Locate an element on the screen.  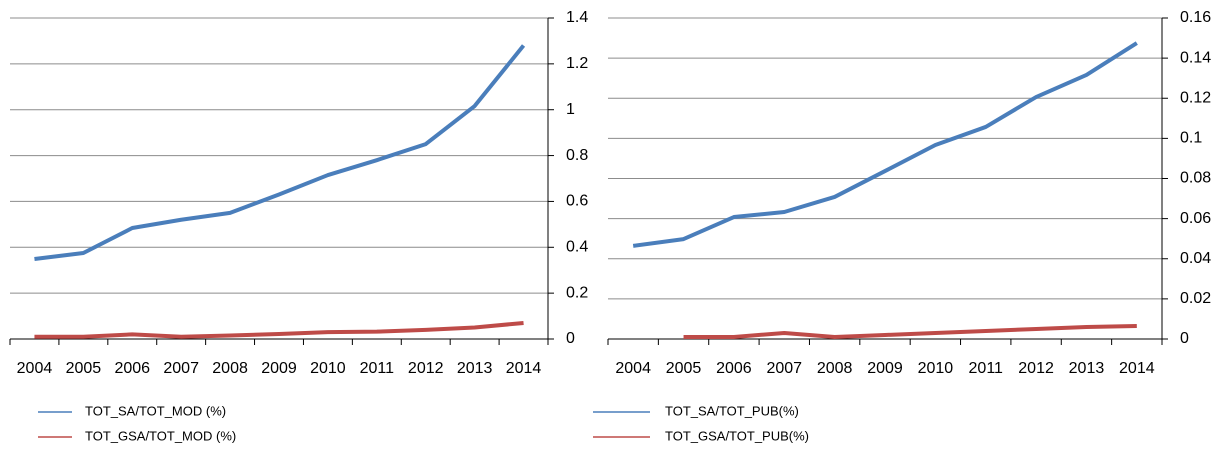
legend-label: TOT_SA/TOT_PUB(%) is located at coordinates (732, 410).